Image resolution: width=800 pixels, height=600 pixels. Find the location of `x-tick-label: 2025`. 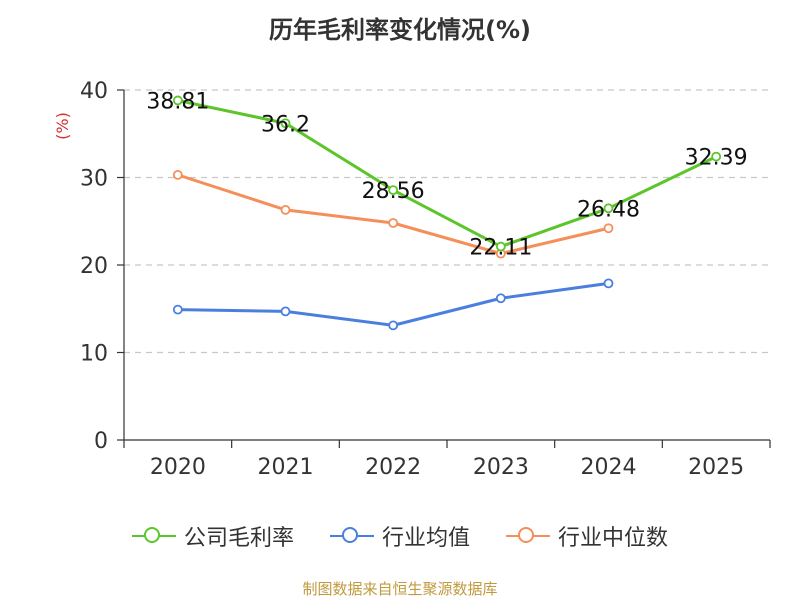

x-tick-label: 2025 is located at coordinates (716, 467).